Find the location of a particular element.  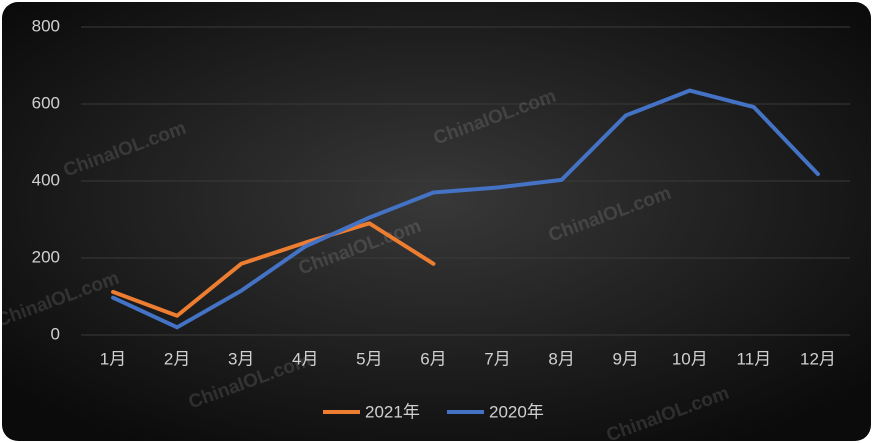

x-tick-label: 3月 is located at coordinates (241, 358).